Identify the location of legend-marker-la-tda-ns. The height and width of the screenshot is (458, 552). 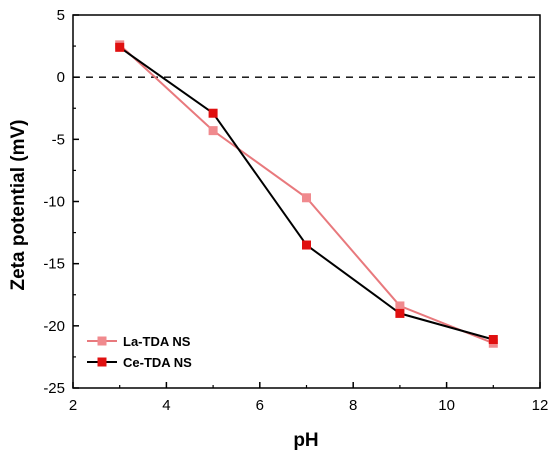
(102, 341).